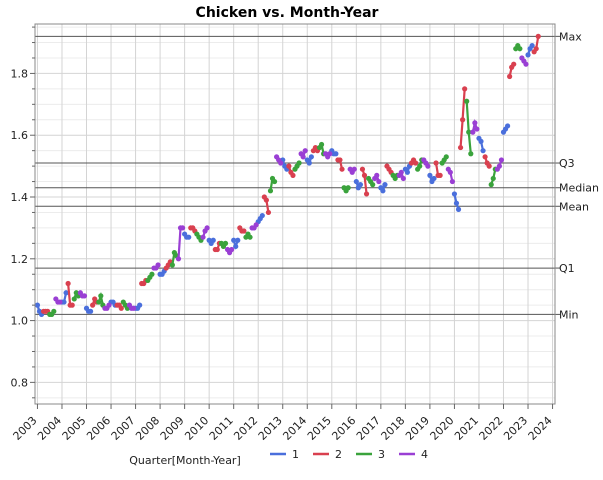 The image size is (603, 480). I want to click on x-tick-label: 2020, so click(442, 428).